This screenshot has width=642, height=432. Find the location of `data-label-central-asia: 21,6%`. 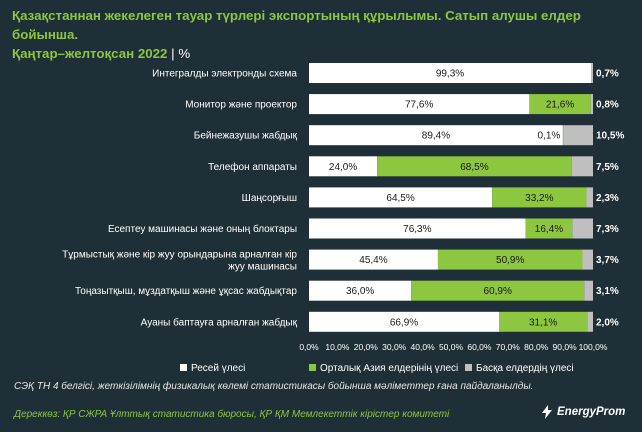

data-label-central-asia: 21,6% is located at coordinates (560, 105).